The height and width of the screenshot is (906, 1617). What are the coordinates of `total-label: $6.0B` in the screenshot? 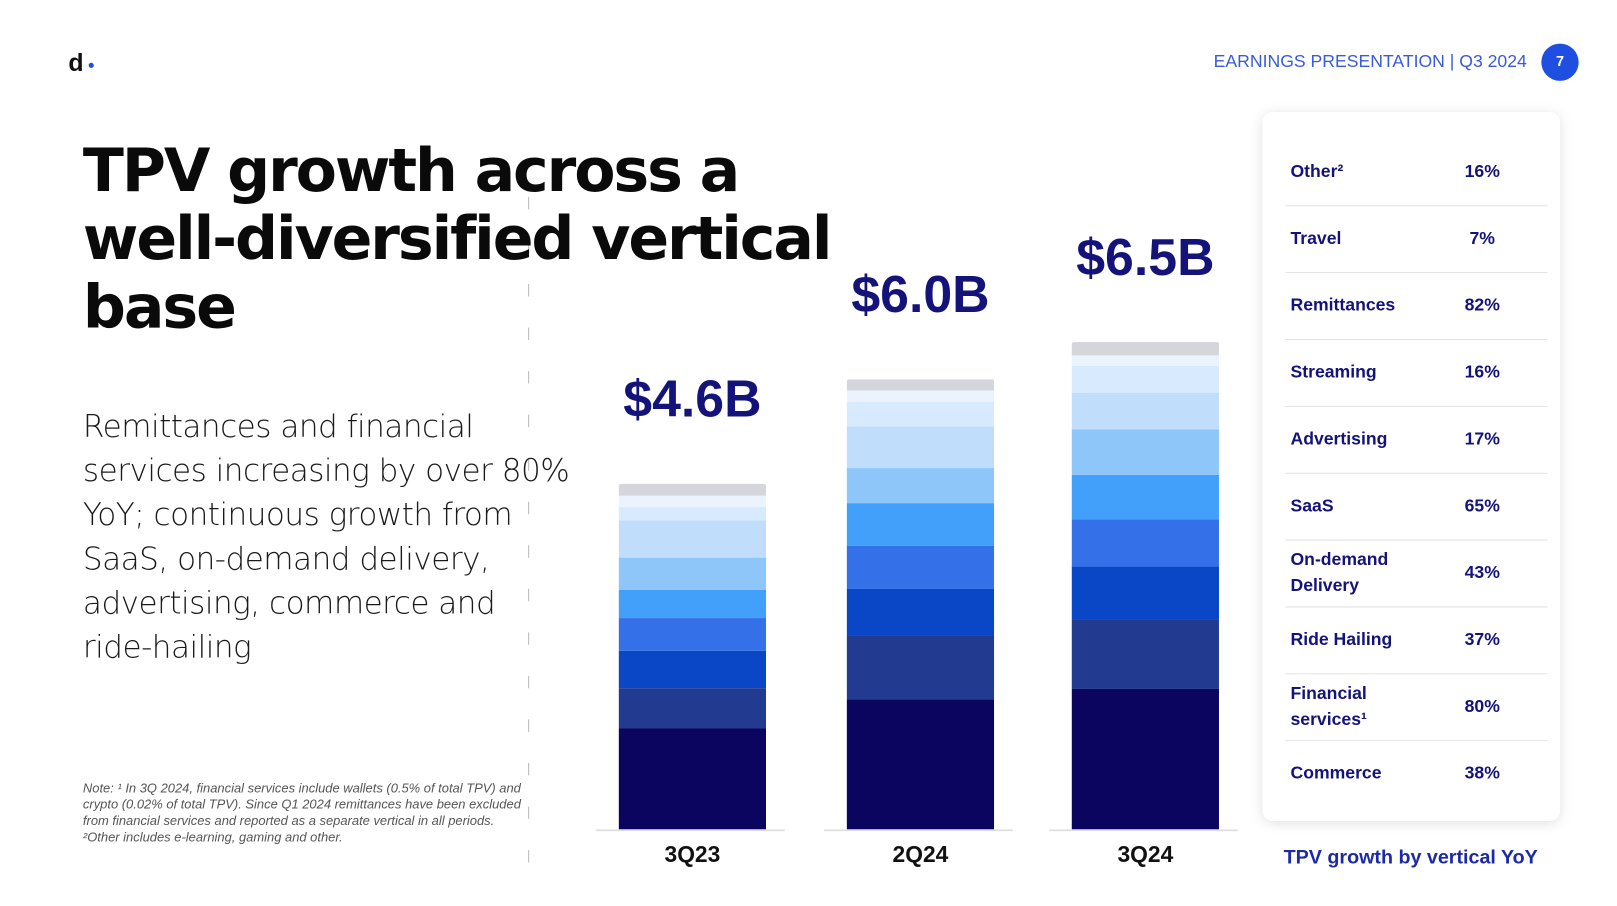 It's located at (920, 294).